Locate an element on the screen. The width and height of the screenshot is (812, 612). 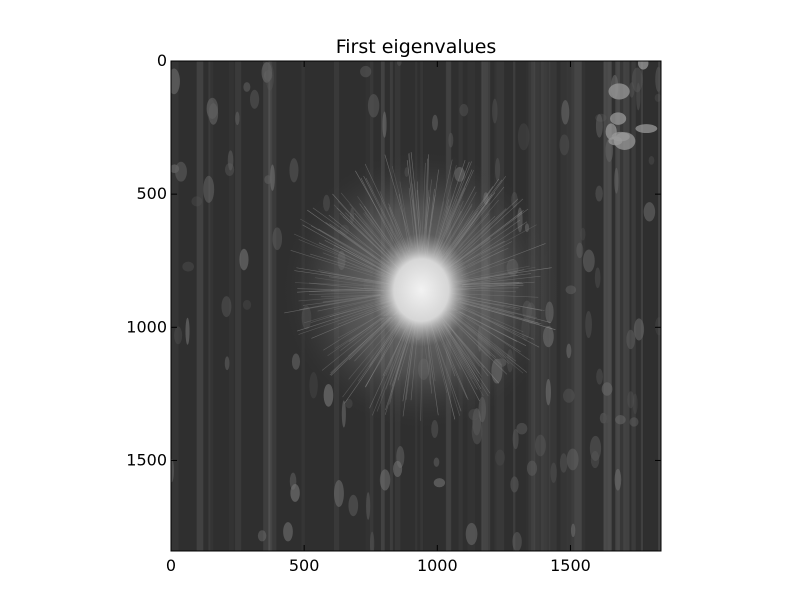
y-tick-label: 1000 is located at coordinates (146, 326).